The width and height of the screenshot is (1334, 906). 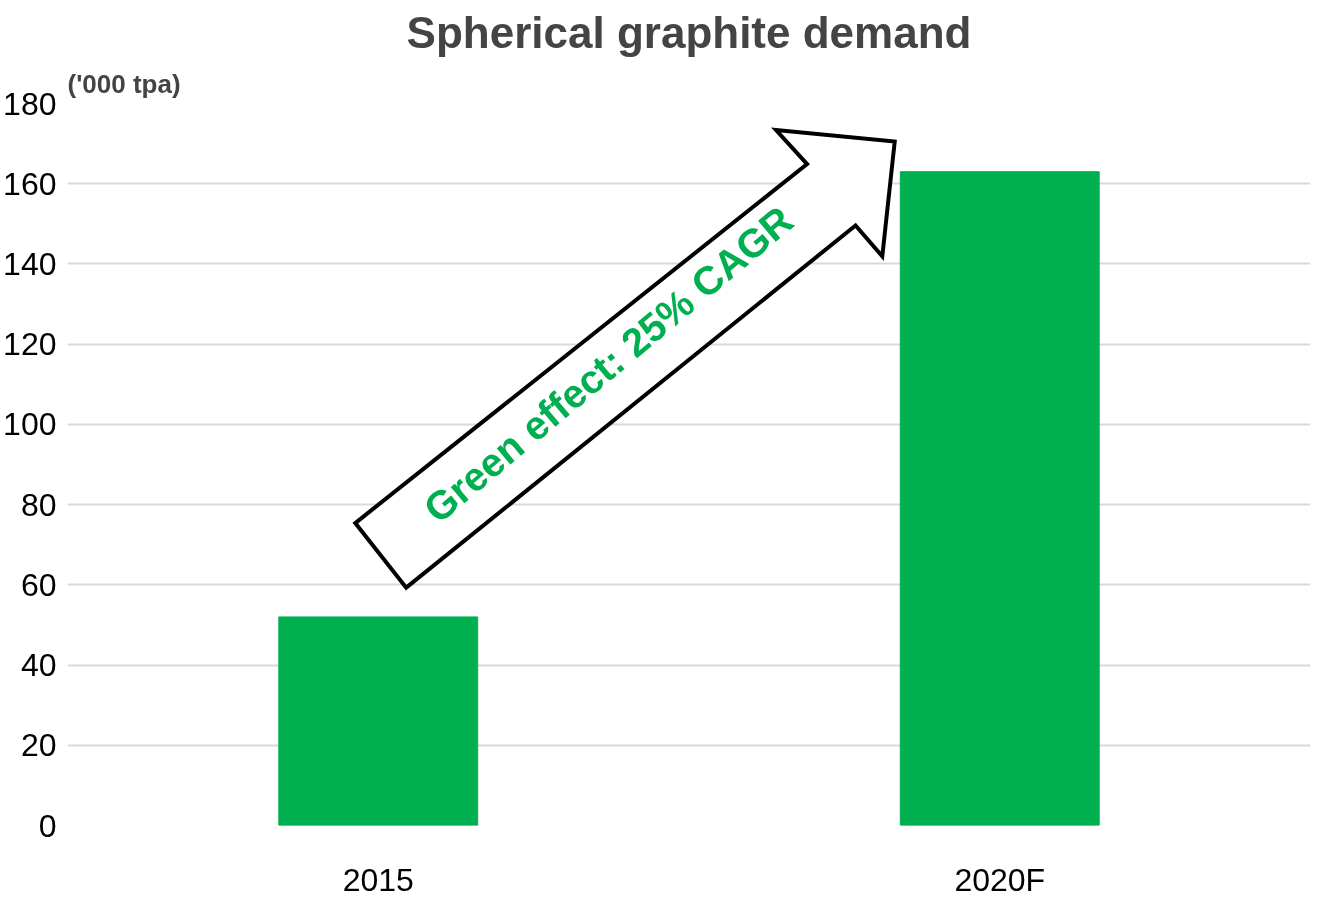 I want to click on y-tick-label: 140, so click(x=30, y=263).